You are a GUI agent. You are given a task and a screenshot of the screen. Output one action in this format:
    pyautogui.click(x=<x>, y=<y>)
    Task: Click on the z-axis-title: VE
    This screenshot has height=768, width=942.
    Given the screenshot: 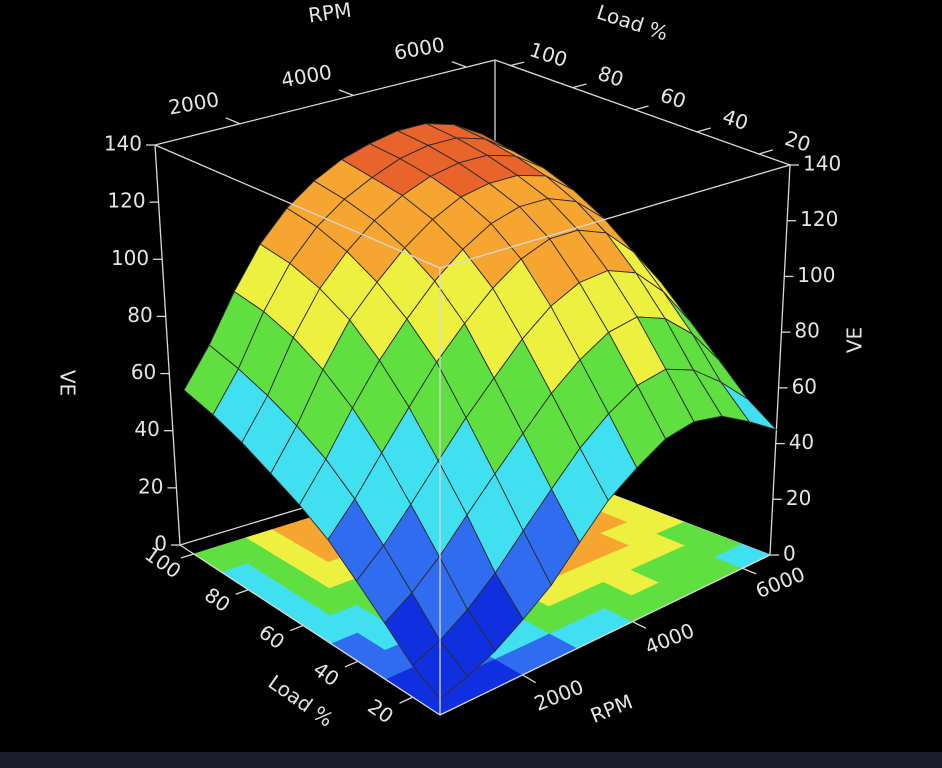 What is the action you would take?
    pyautogui.click(x=68, y=383)
    